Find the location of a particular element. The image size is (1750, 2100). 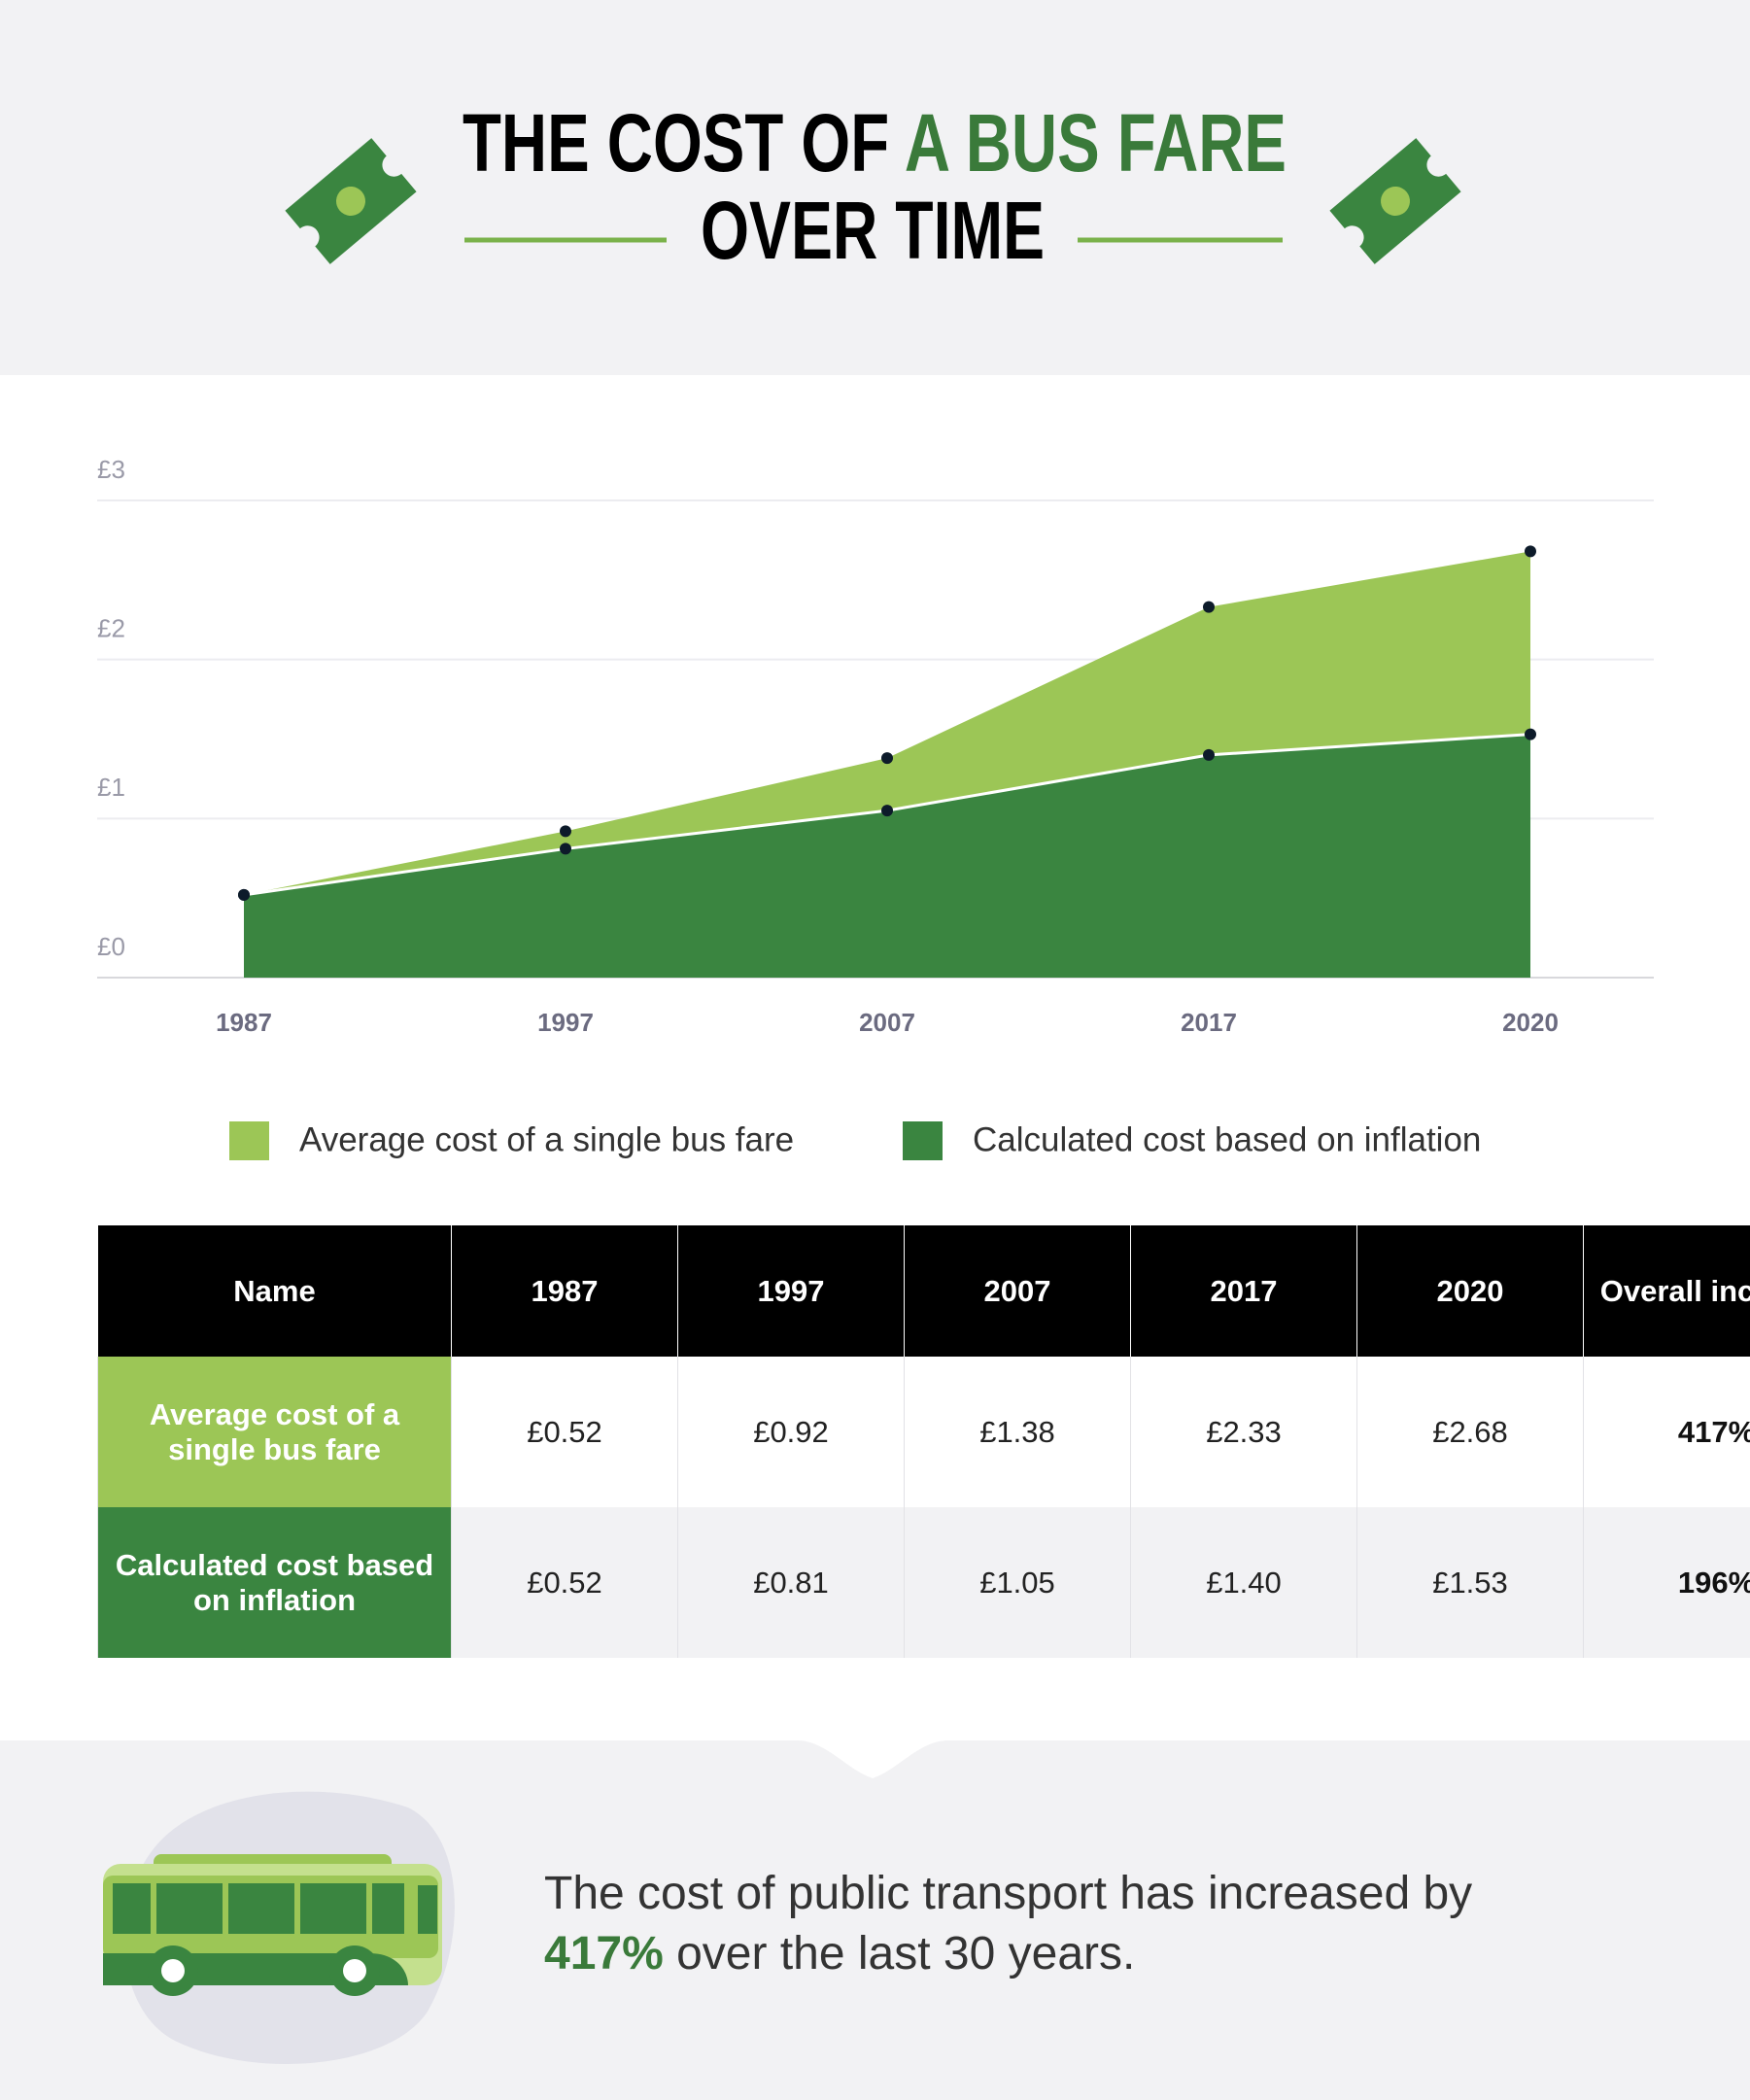

table-header-cell: 2017 is located at coordinates (1244, 1291).